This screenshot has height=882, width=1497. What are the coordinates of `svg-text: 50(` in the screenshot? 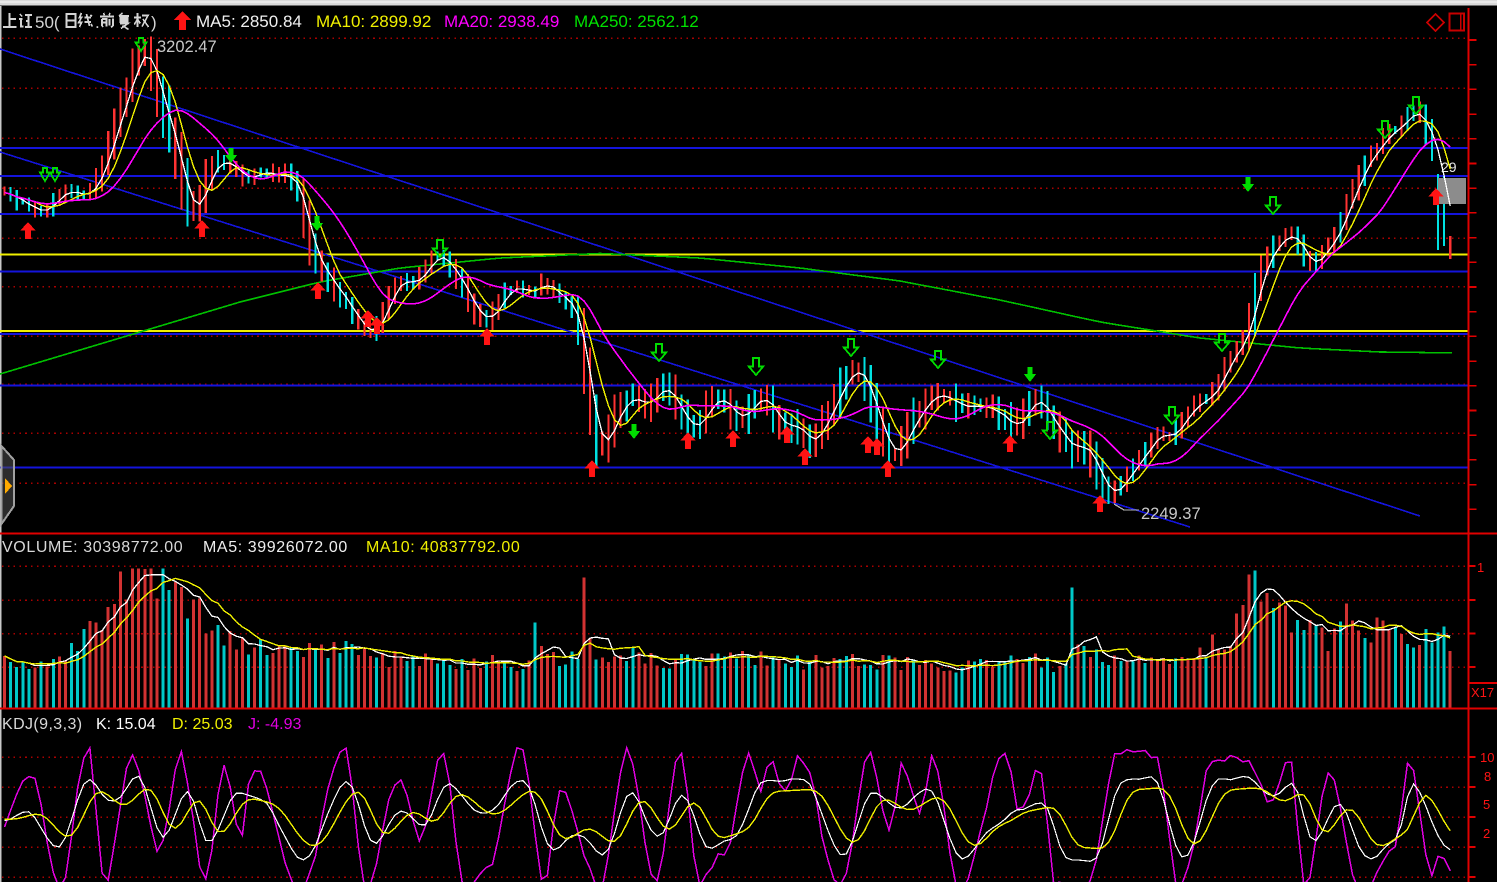 It's located at (47, 22).